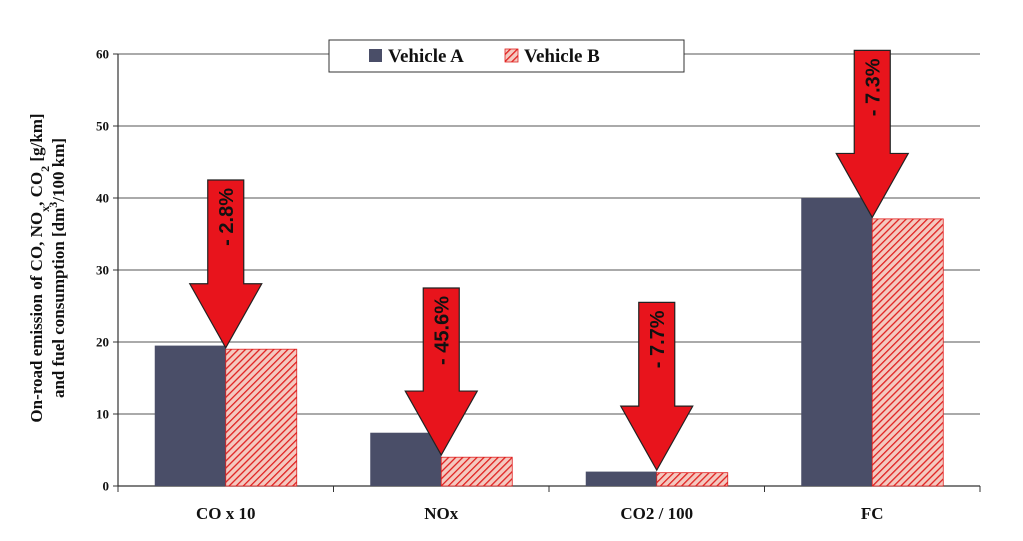 The height and width of the screenshot is (541, 1023). Describe the element at coordinates (656, 513) in the screenshot. I see `category-label: CO2 / 100` at that location.